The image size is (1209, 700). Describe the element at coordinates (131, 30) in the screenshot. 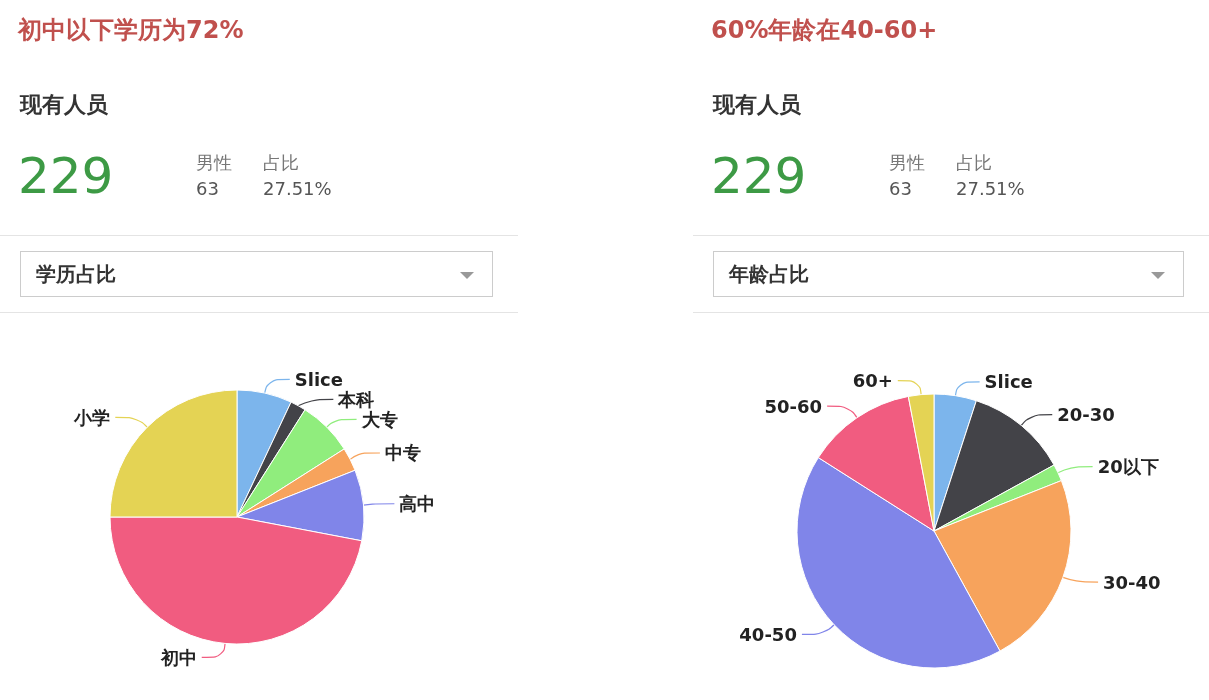

I see `chart-title: 初中以下学历为72%` at that location.